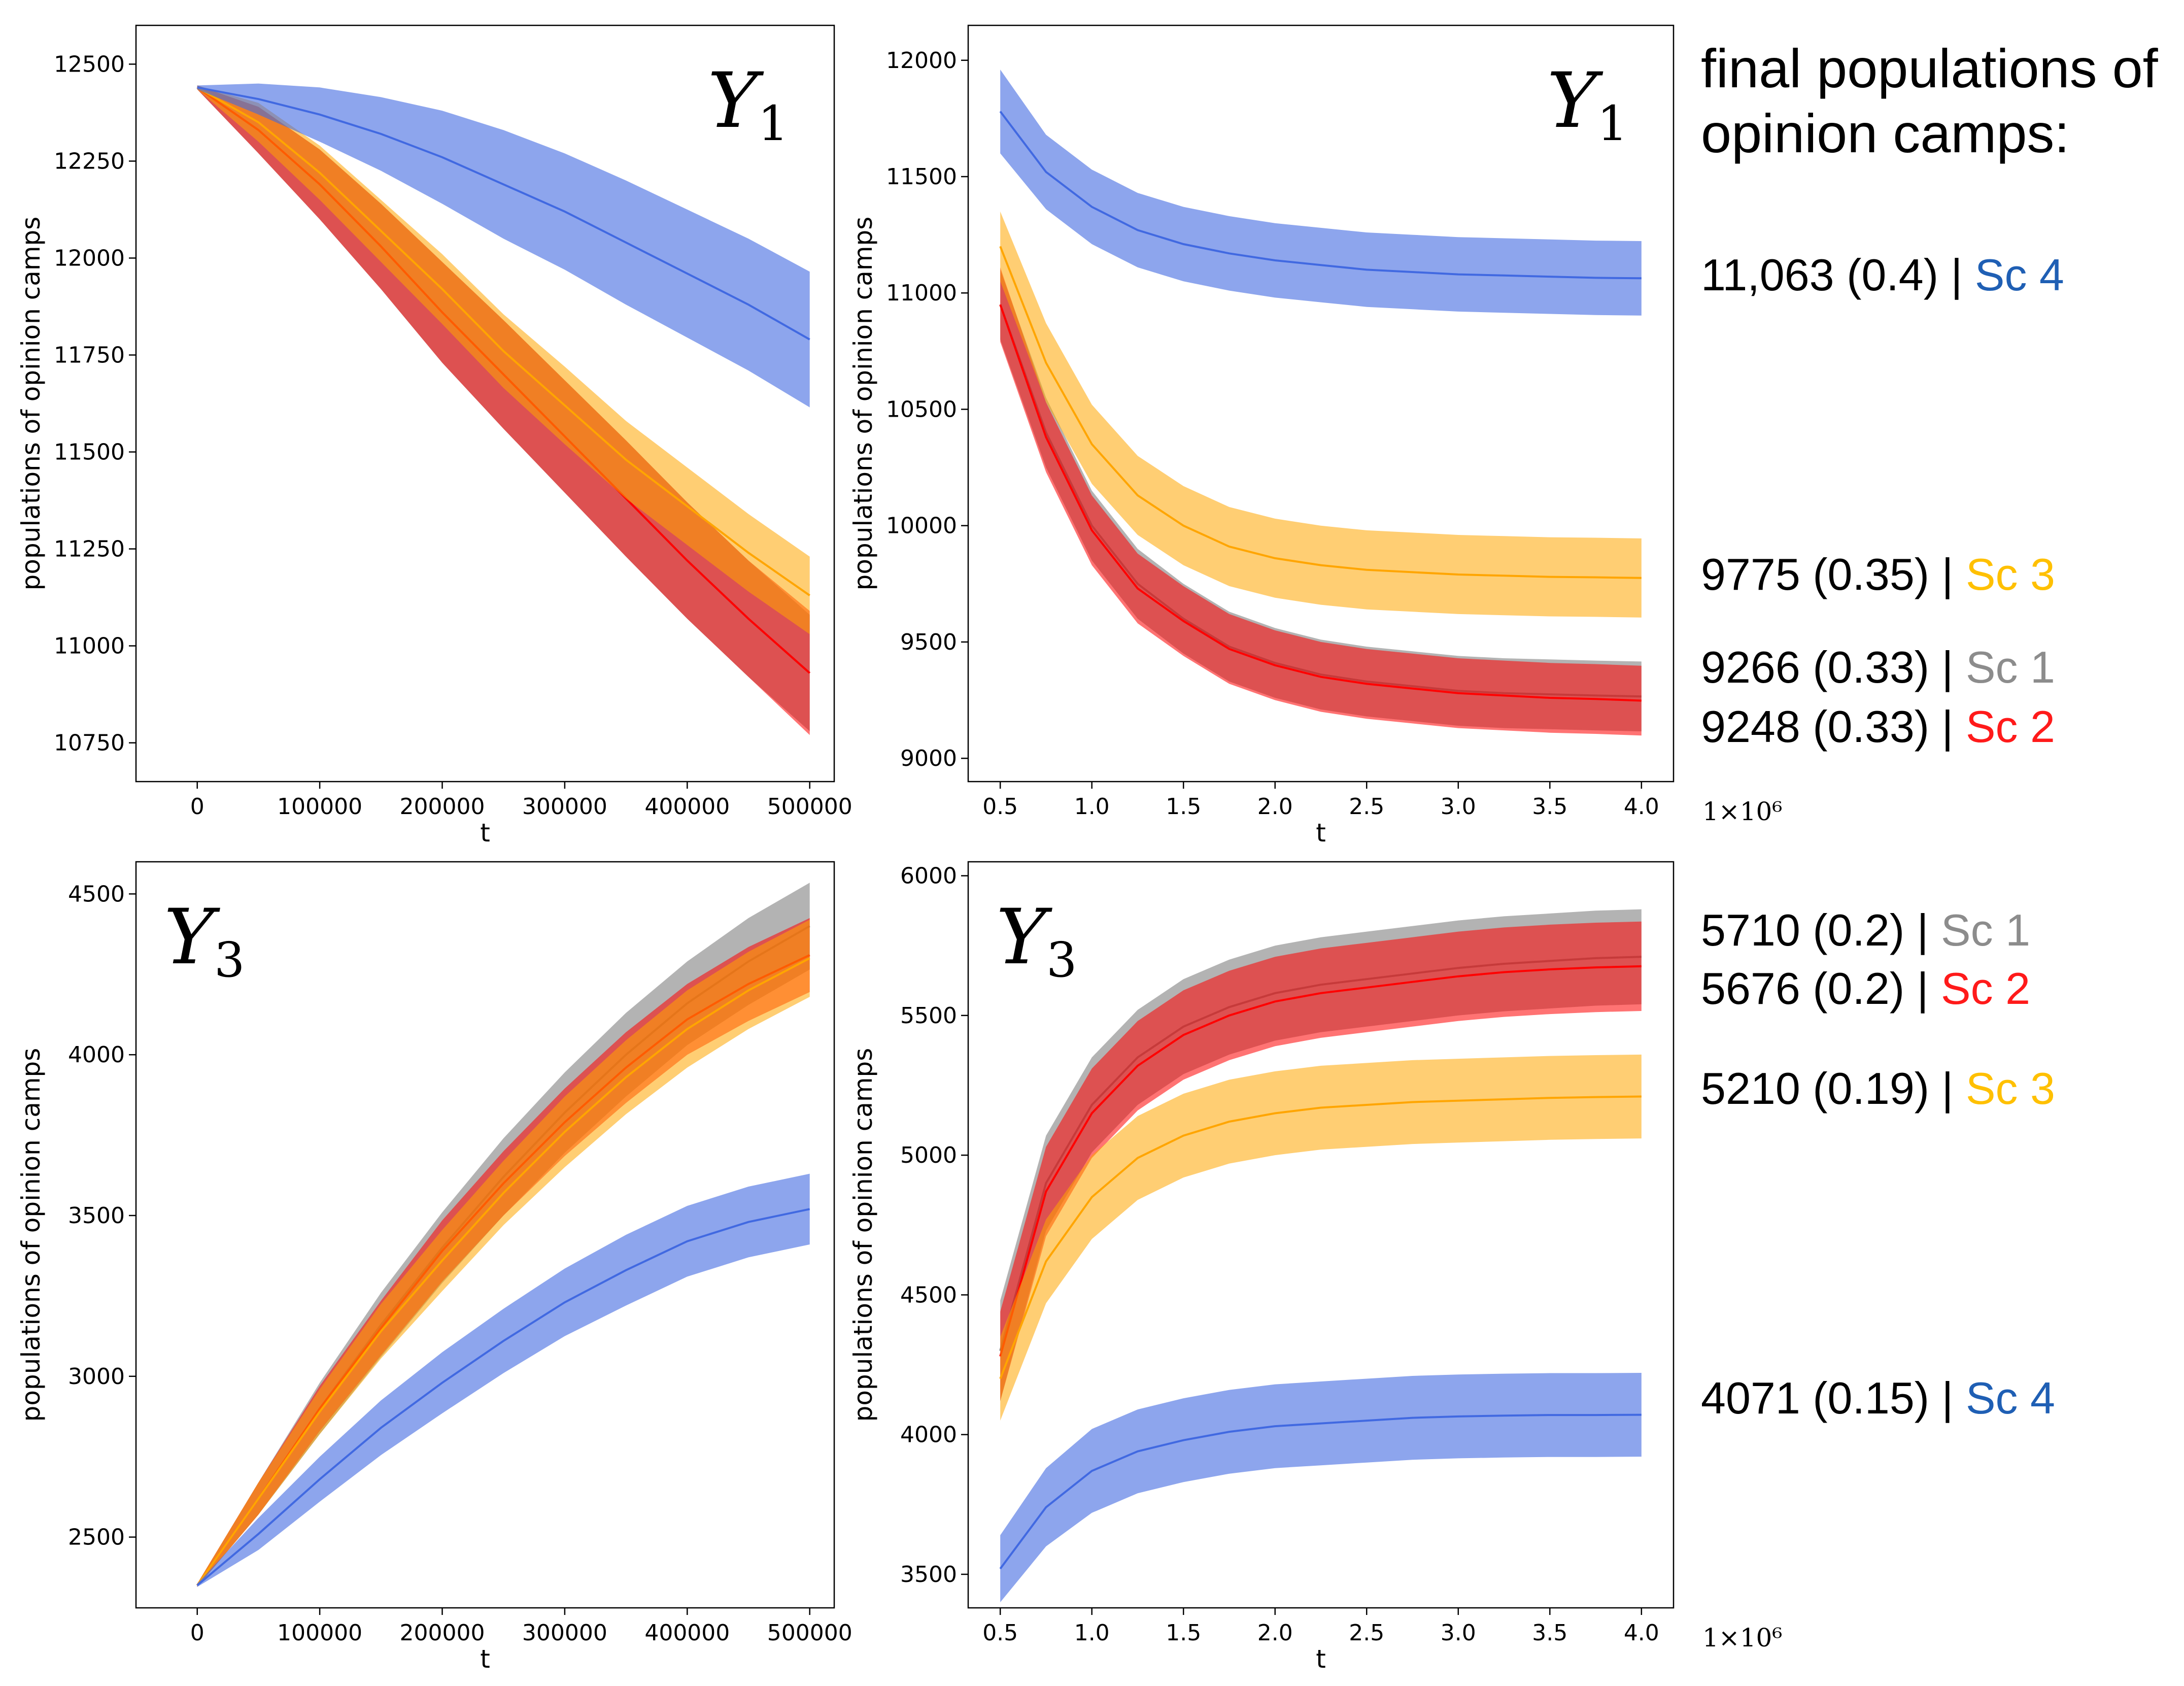 This screenshot has width=2184, height=1686. What do you see at coordinates (1885, 133) in the screenshot?
I see `heading-line: opinion camps:` at bounding box center [1885, 133].